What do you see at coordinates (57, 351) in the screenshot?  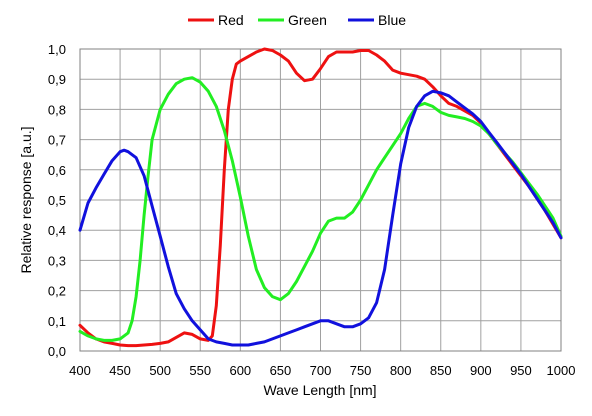 I see `y-tick-label: 0,0` at bounding box center [57, 351].